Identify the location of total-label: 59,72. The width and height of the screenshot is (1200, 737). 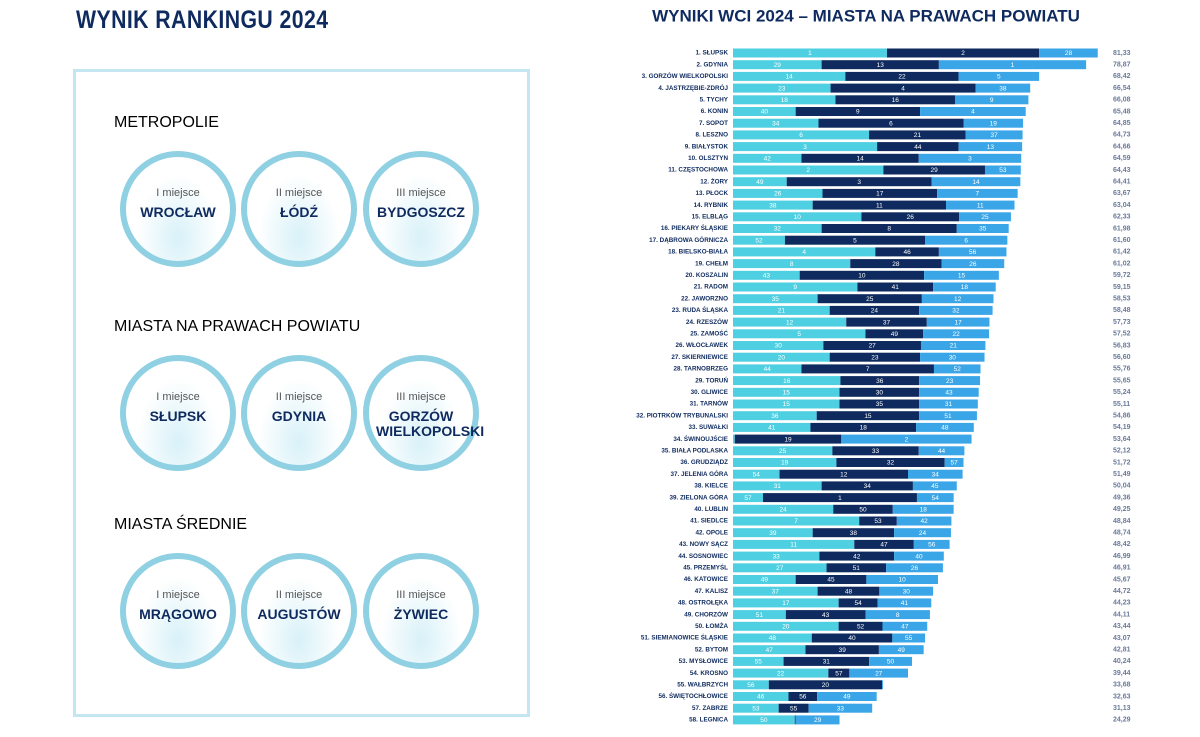
(1122, 275).